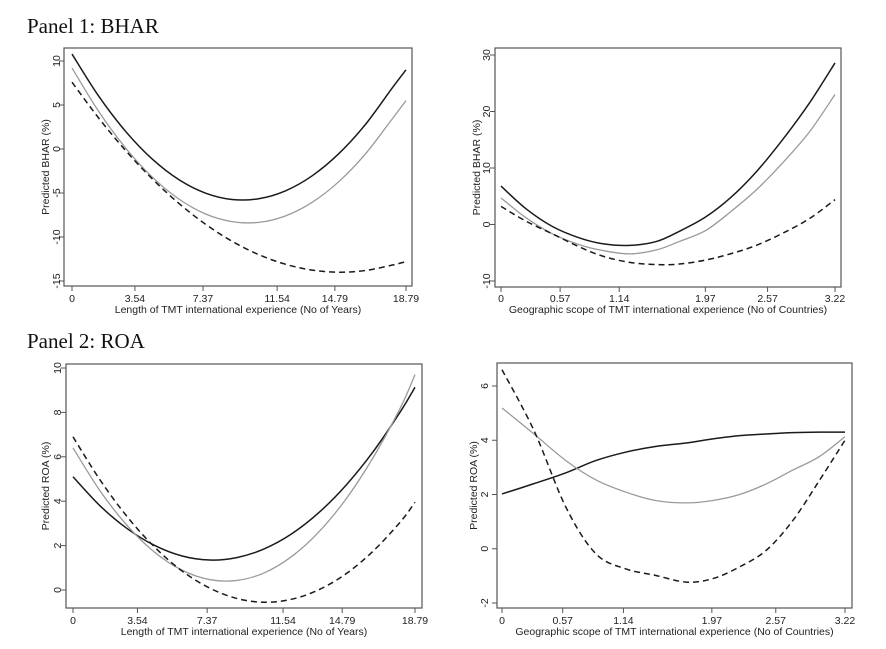 Image resolution: width=886 pixels, height=649 pixels. I want to click on y-tick-label: -2, so click(485, 602).